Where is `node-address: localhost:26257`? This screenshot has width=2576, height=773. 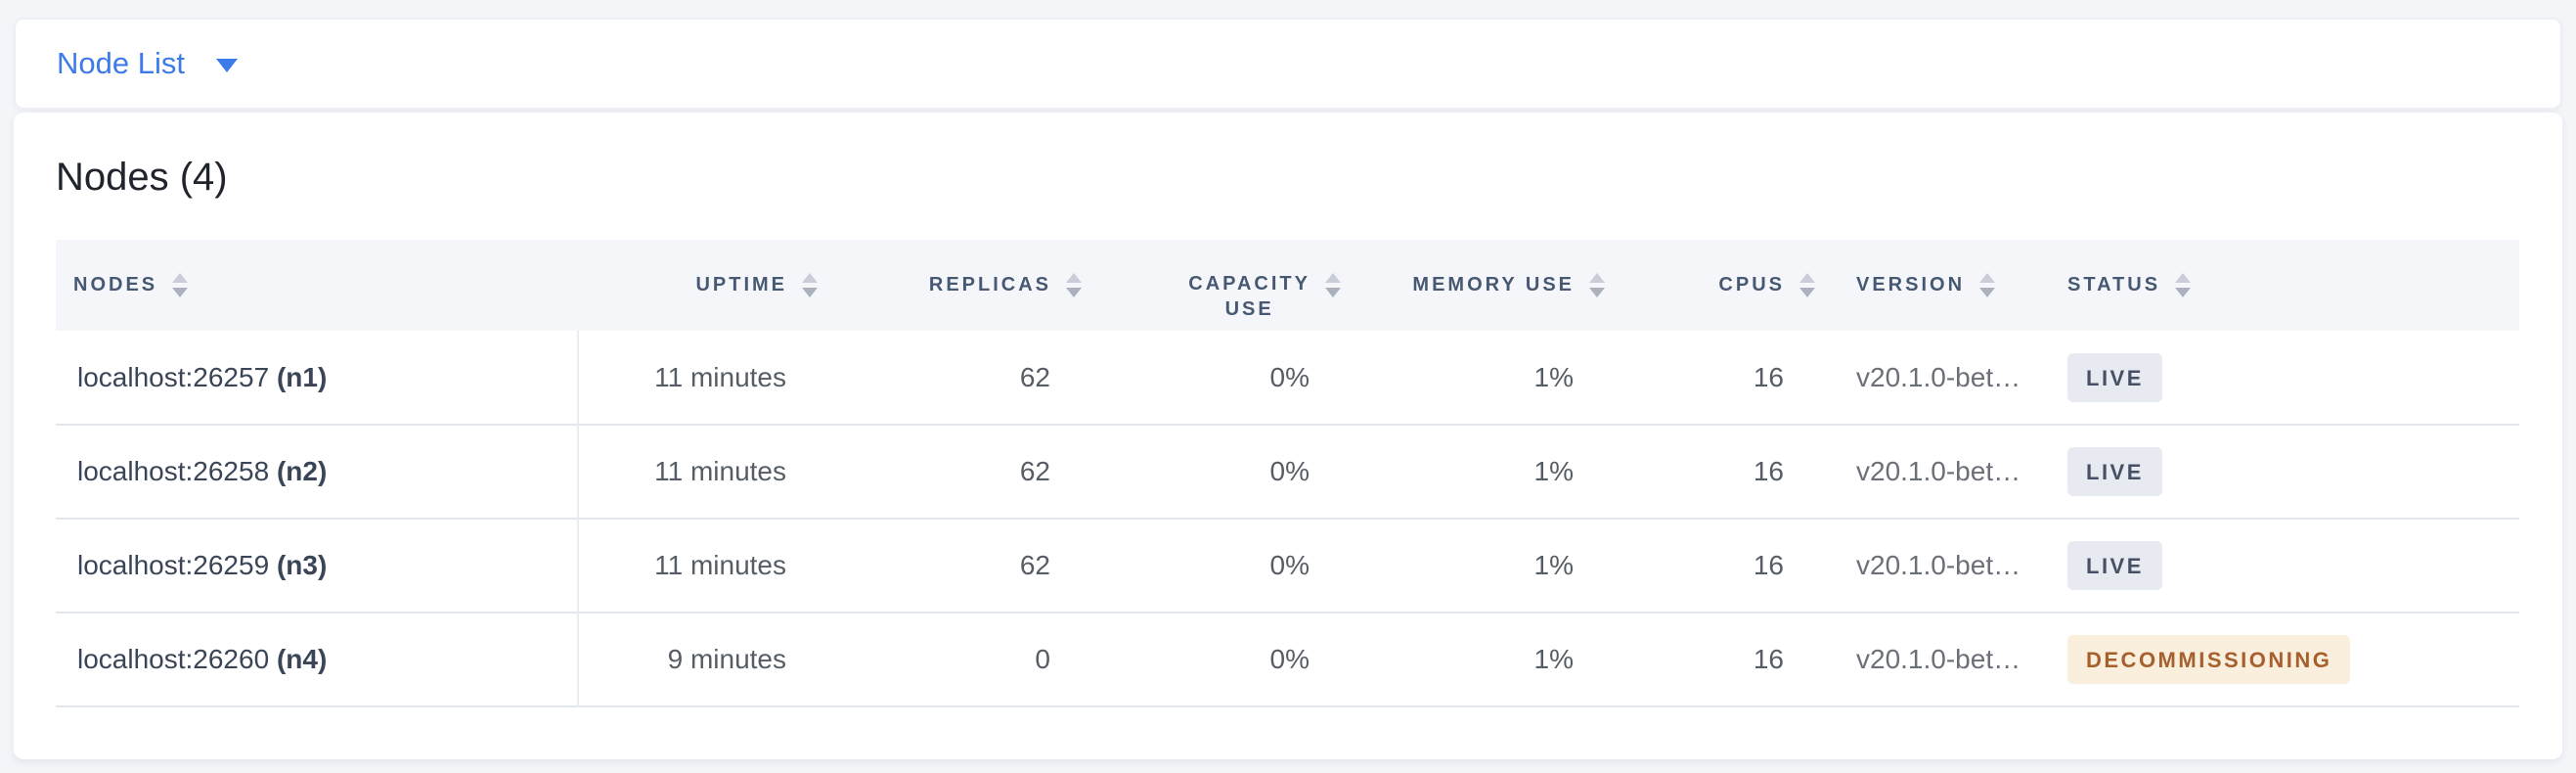
node-address: localhost:26257 is located at coordinates (173, 377).